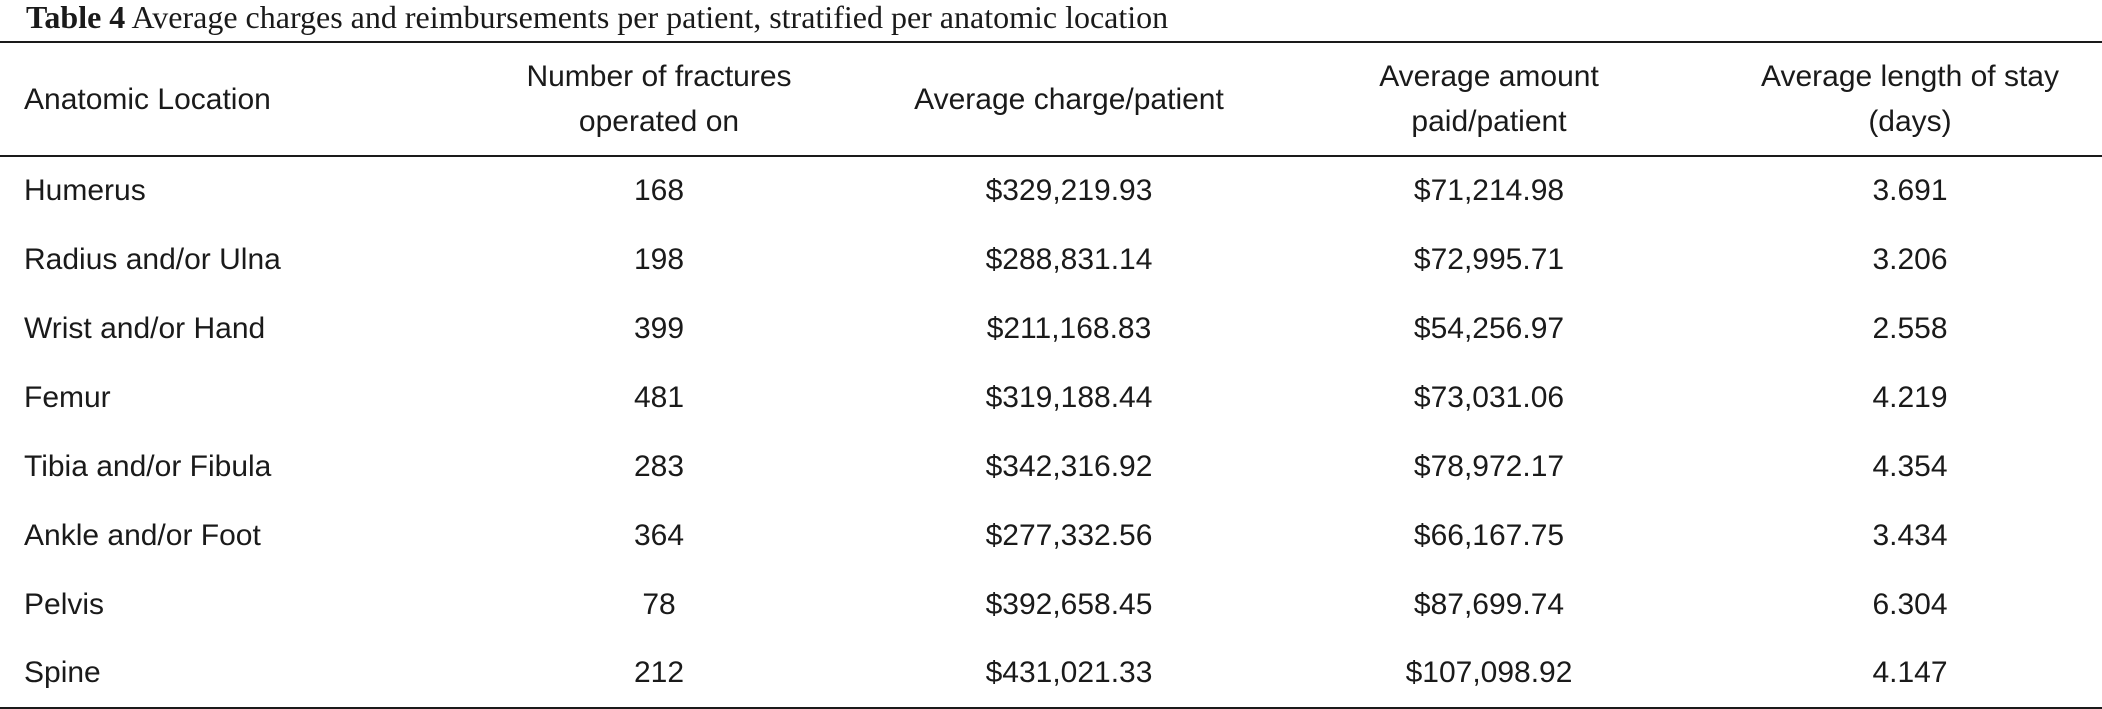  I want to click on column-header-line: Average amount, so click(1489, 76).